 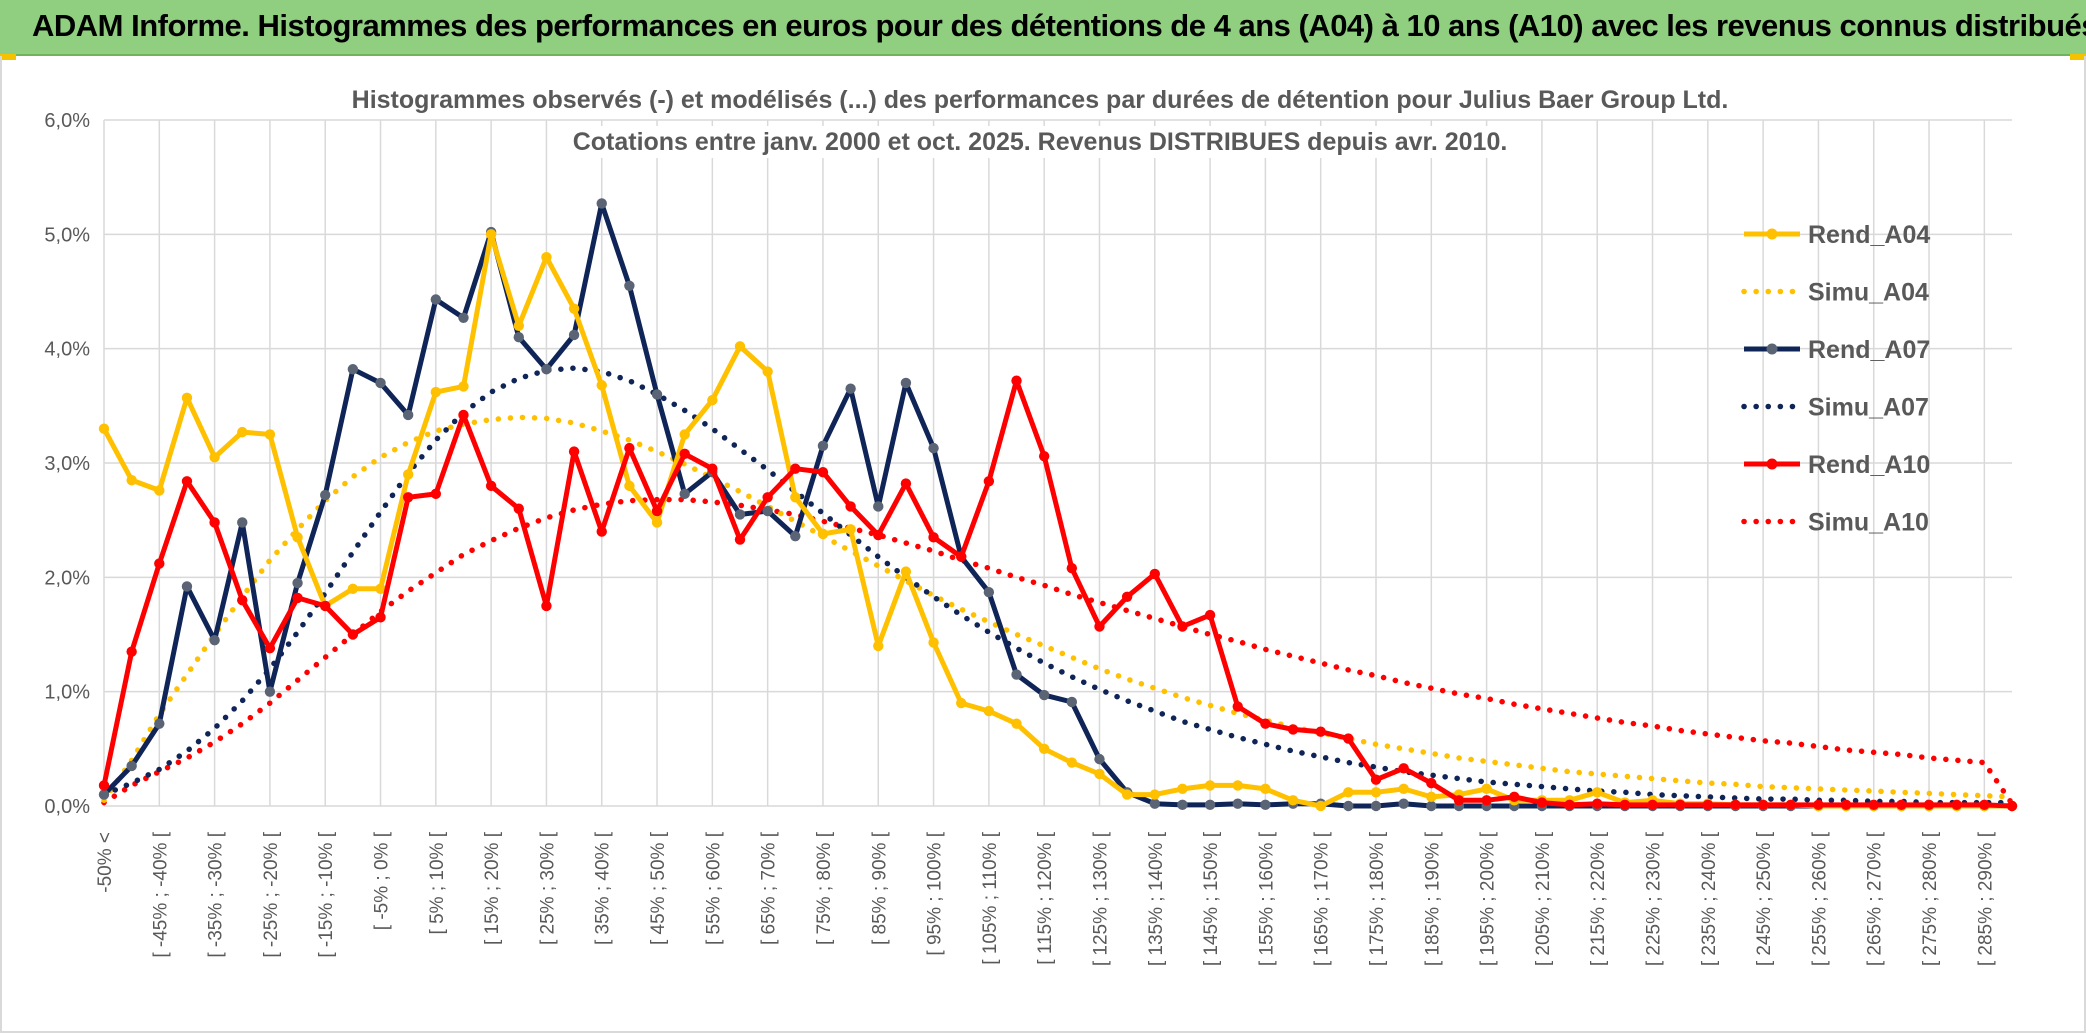 What do you see at coordinates (105, 862) in the screenshot?
I see `x-tick-label: -50% <` at bounding box center [105, 862].